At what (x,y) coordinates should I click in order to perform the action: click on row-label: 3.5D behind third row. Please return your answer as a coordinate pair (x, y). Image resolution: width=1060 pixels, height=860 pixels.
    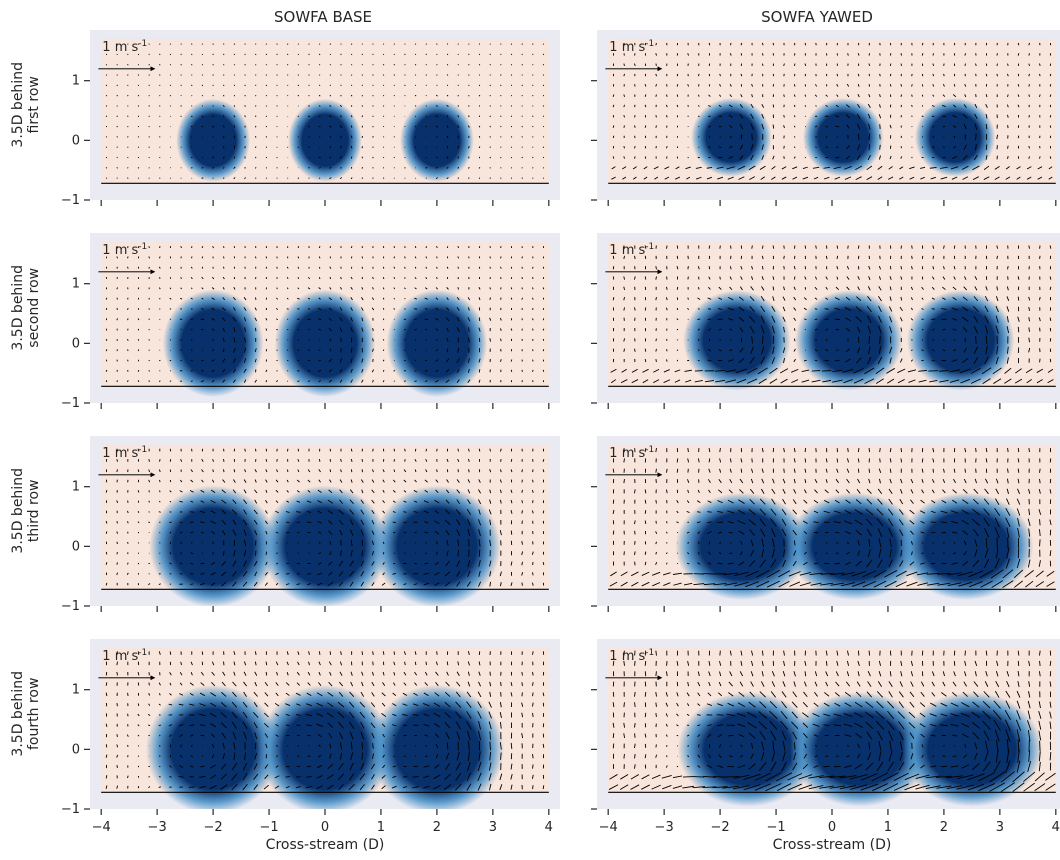
    Looking at the image, I should click on (26, 511).